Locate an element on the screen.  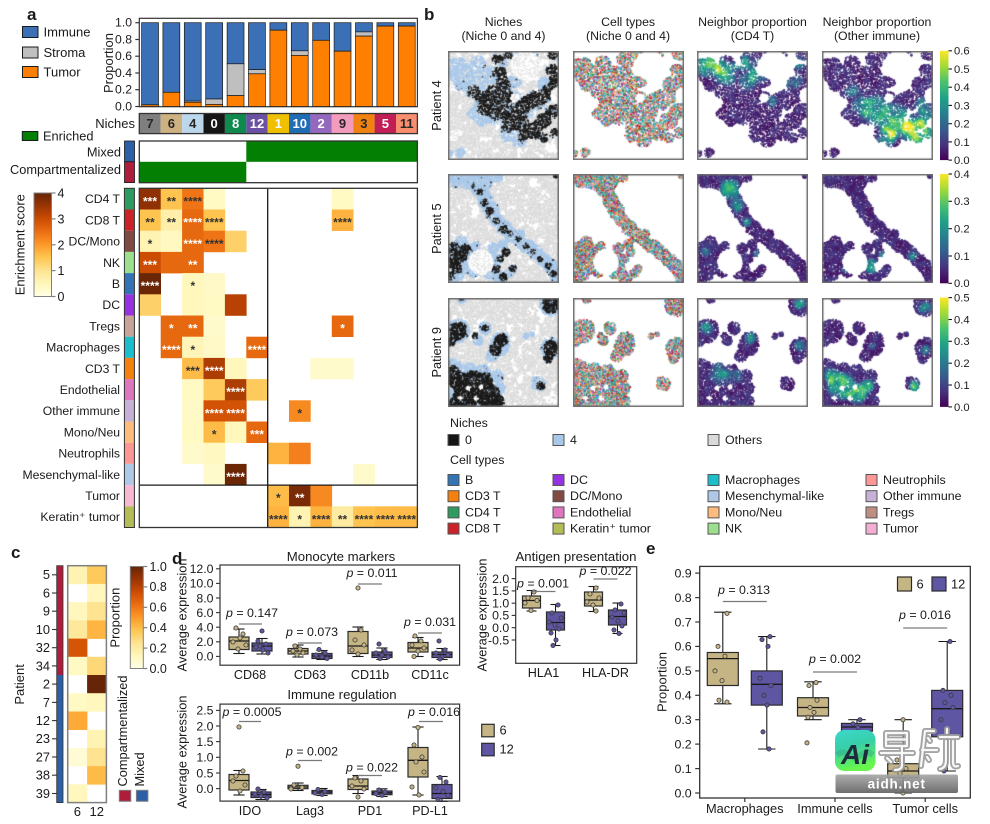
svg-text: a is located at coordinates (32, 14).